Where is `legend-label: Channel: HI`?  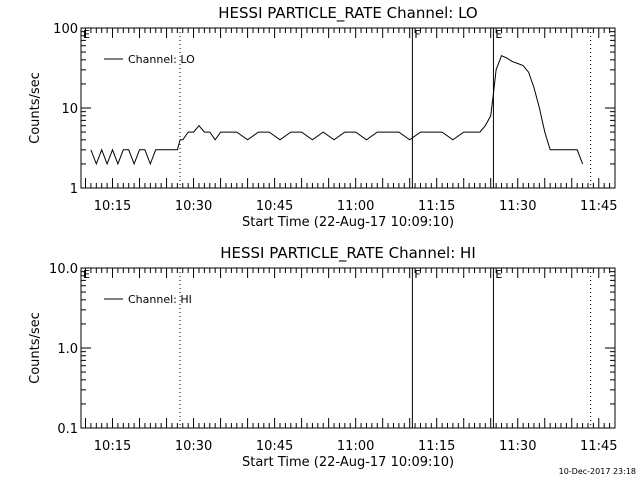 legend-label: Channel: HI is located at coordinates (160, 299).